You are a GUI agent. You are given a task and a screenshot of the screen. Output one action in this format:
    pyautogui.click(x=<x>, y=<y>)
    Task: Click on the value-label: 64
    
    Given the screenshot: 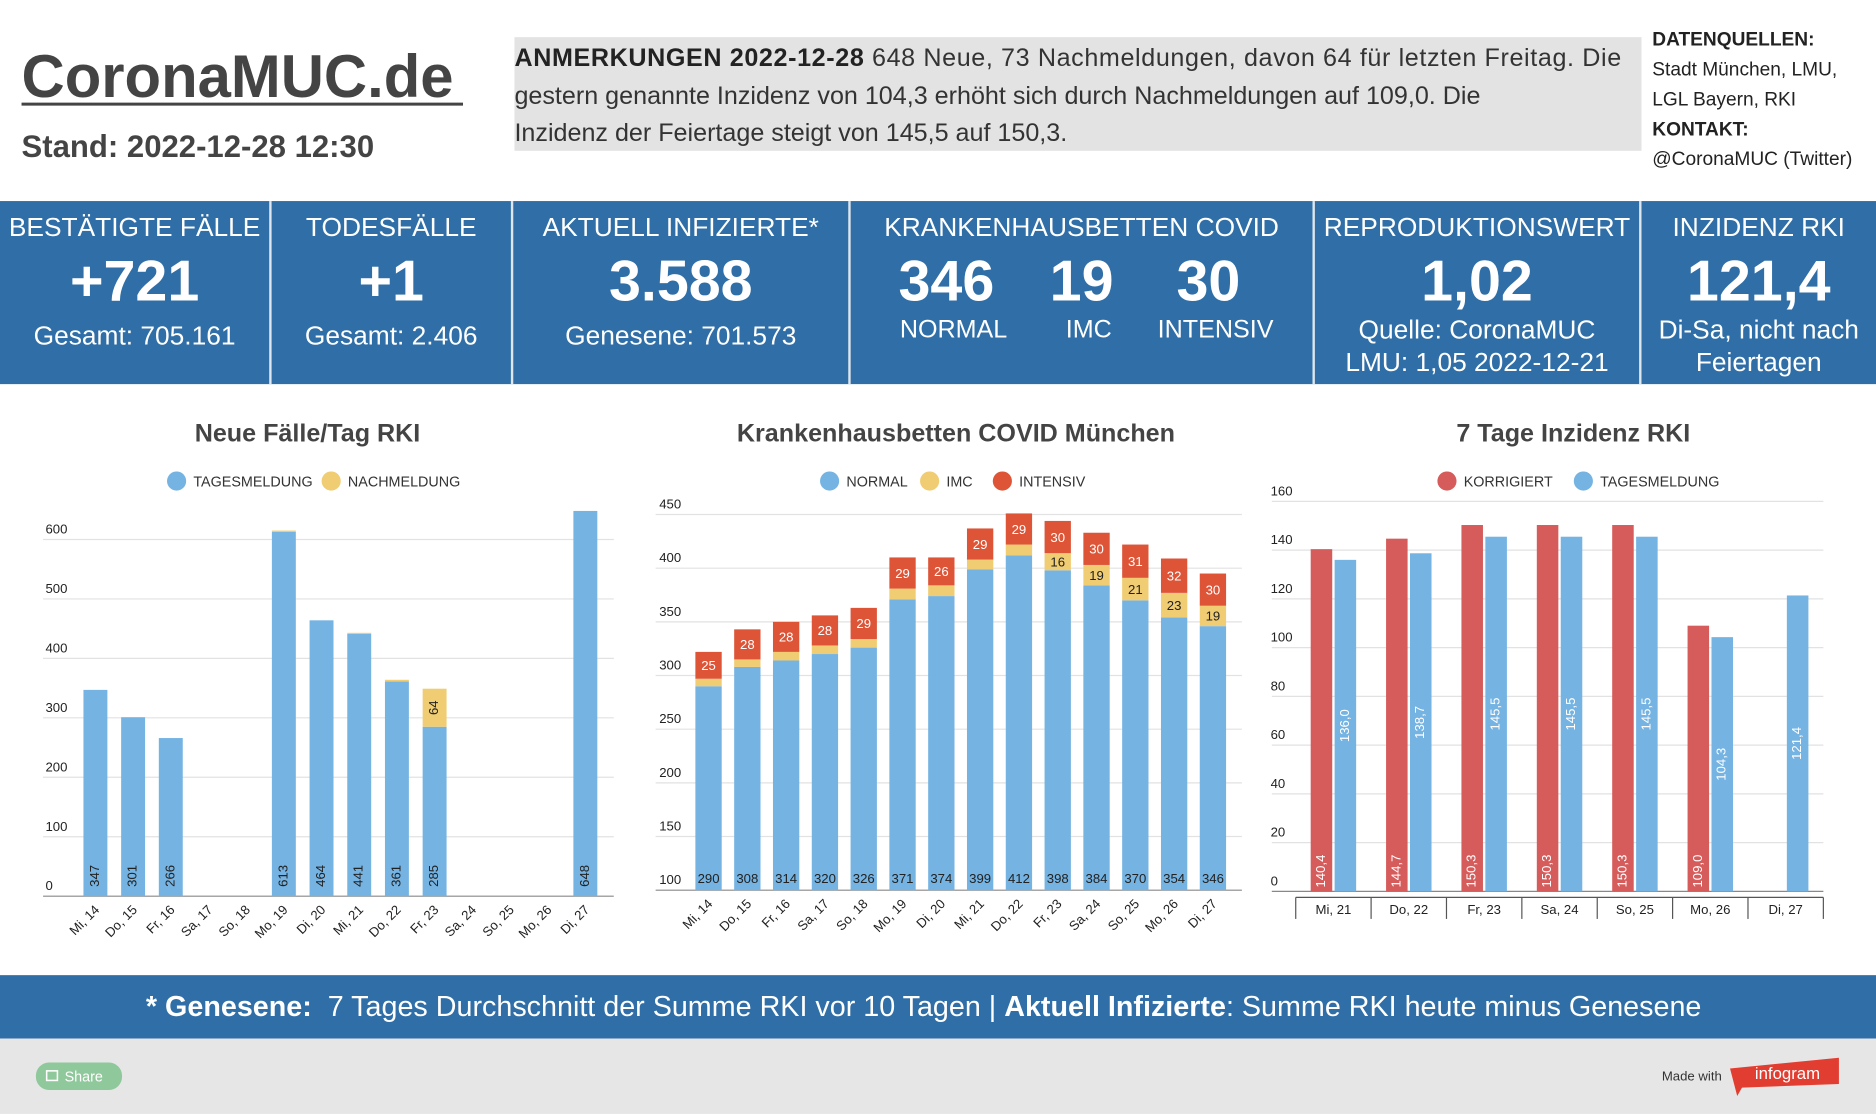 What is the action you would take?
    pyautogui.click(x=433, y=707)
    